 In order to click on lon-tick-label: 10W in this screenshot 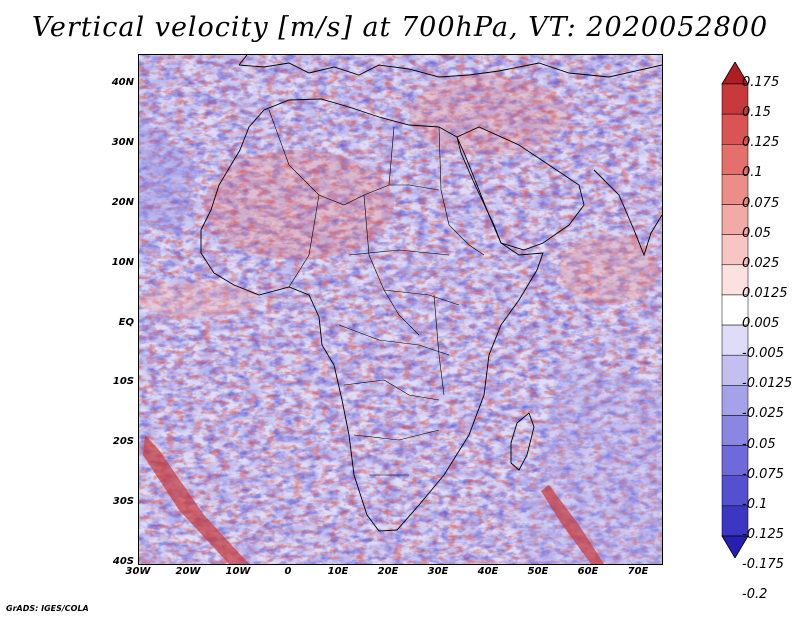, I will do `click(238, 571)`.